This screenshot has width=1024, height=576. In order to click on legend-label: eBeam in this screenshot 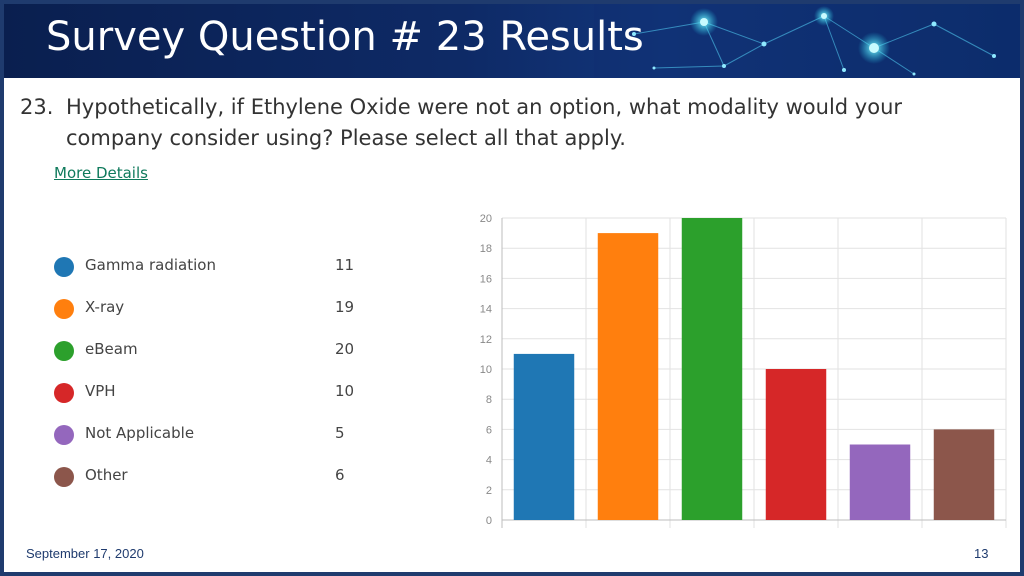, I will do `click(111, 349)`.